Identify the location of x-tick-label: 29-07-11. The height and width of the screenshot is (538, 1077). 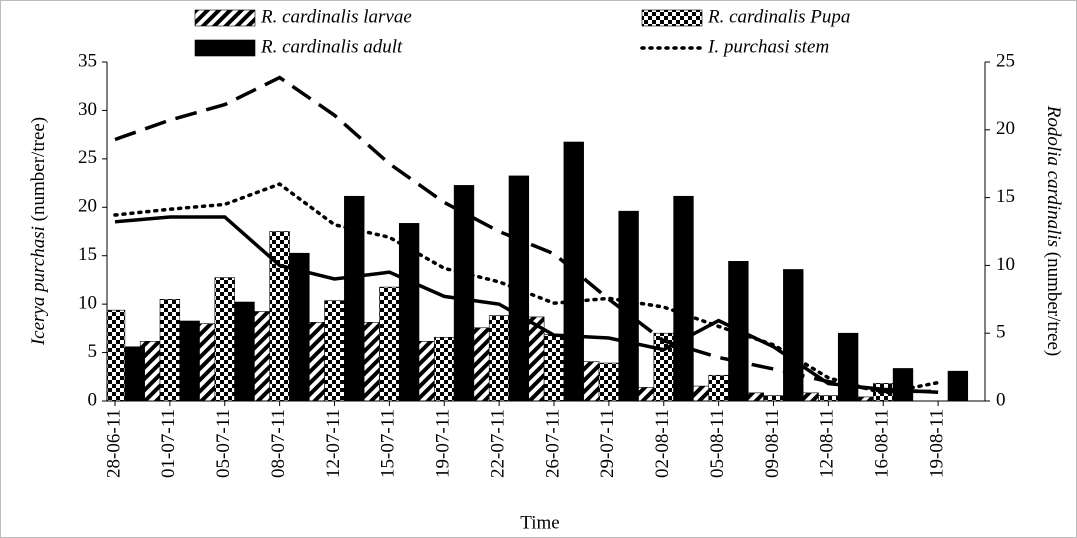
(607, 443).